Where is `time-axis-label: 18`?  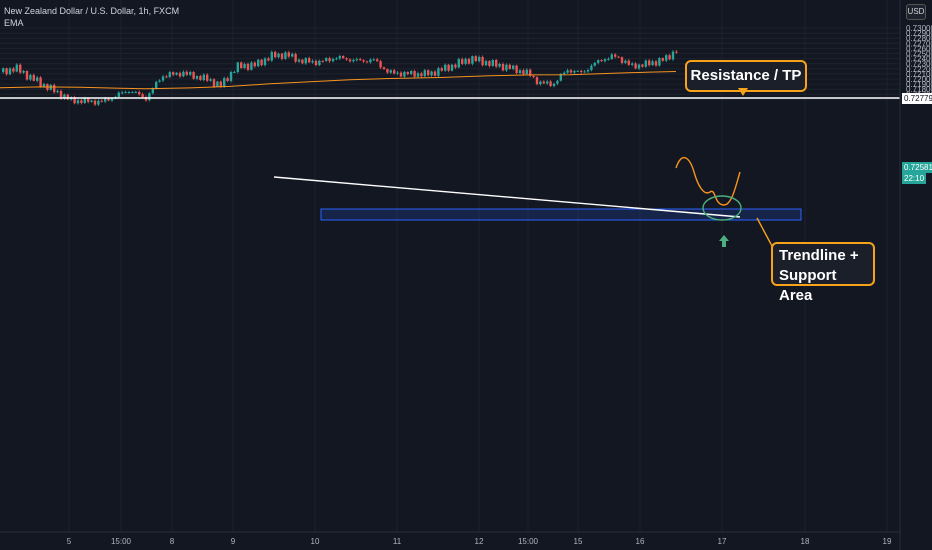 time-axis-label: 18 is located at coordinates (805, 541).